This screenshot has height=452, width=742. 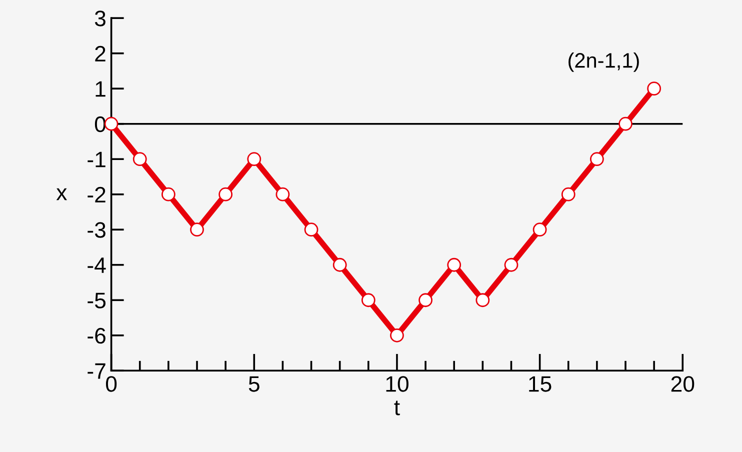 What do you see at coordinates (682, 384) in the screenshot?
I see `x-tick-label: 20` at bounding box center [682, 384].